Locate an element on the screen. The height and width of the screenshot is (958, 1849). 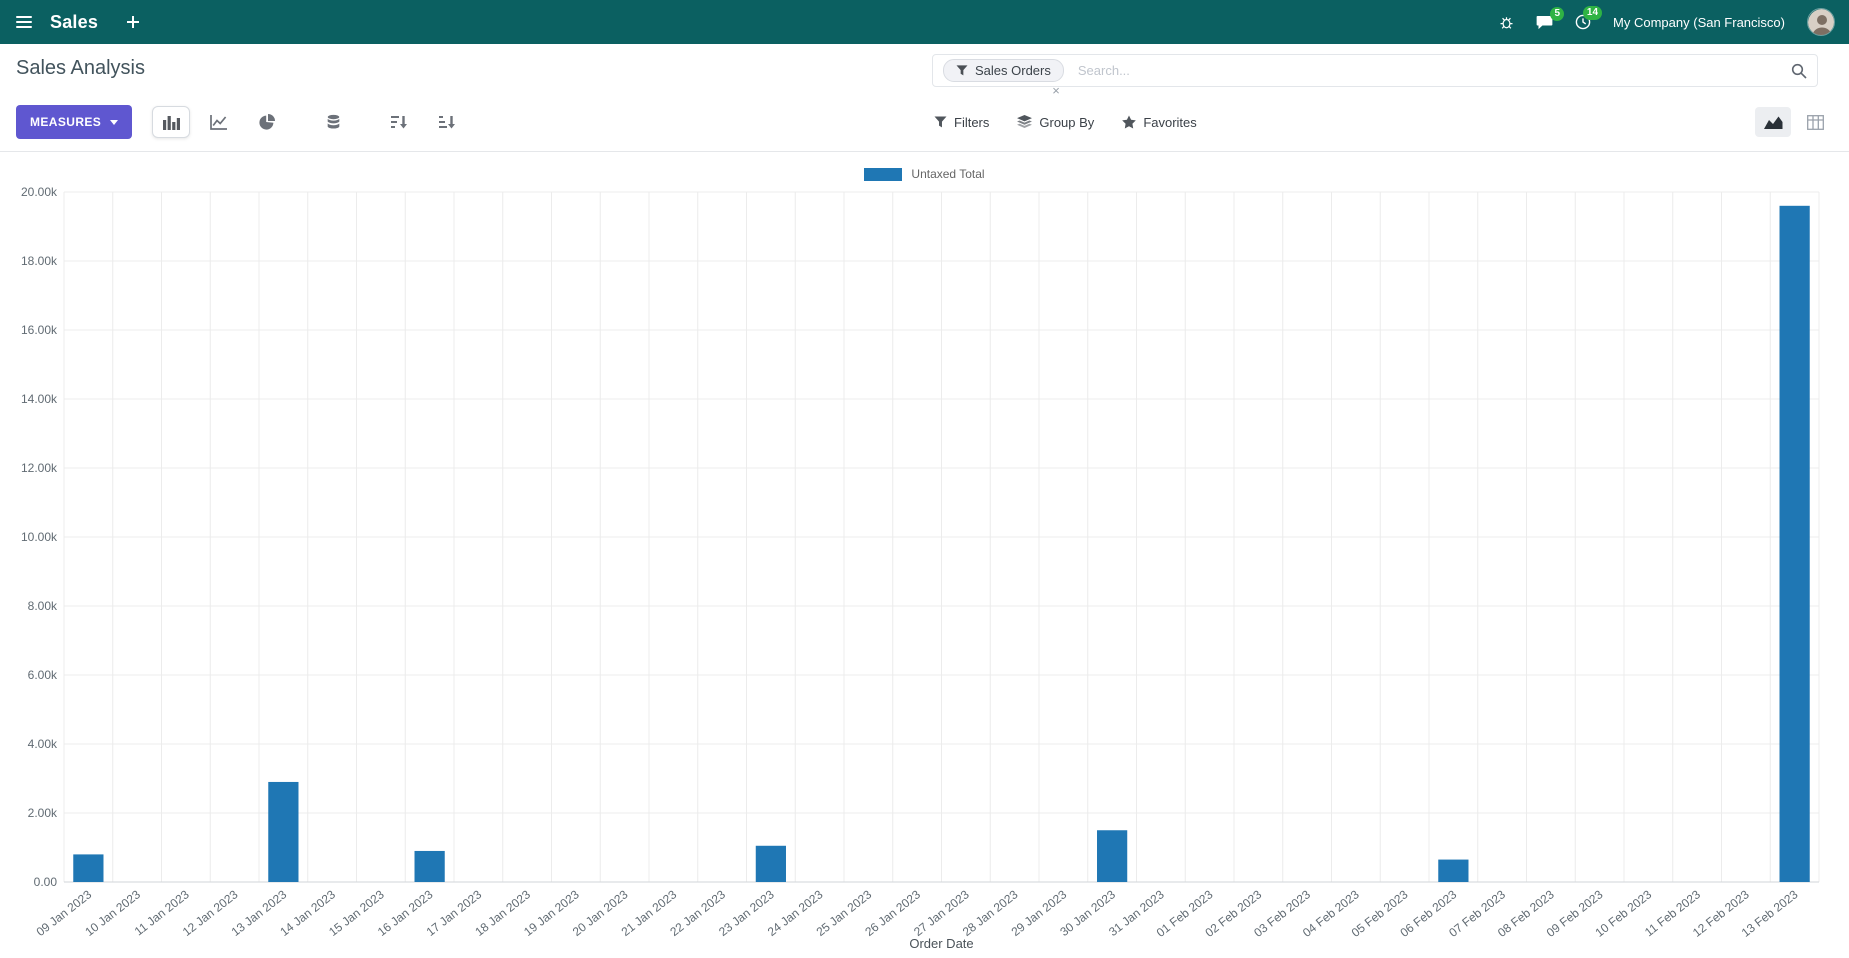
favorites-label: Favorites is located at coordinates (1170, 122).